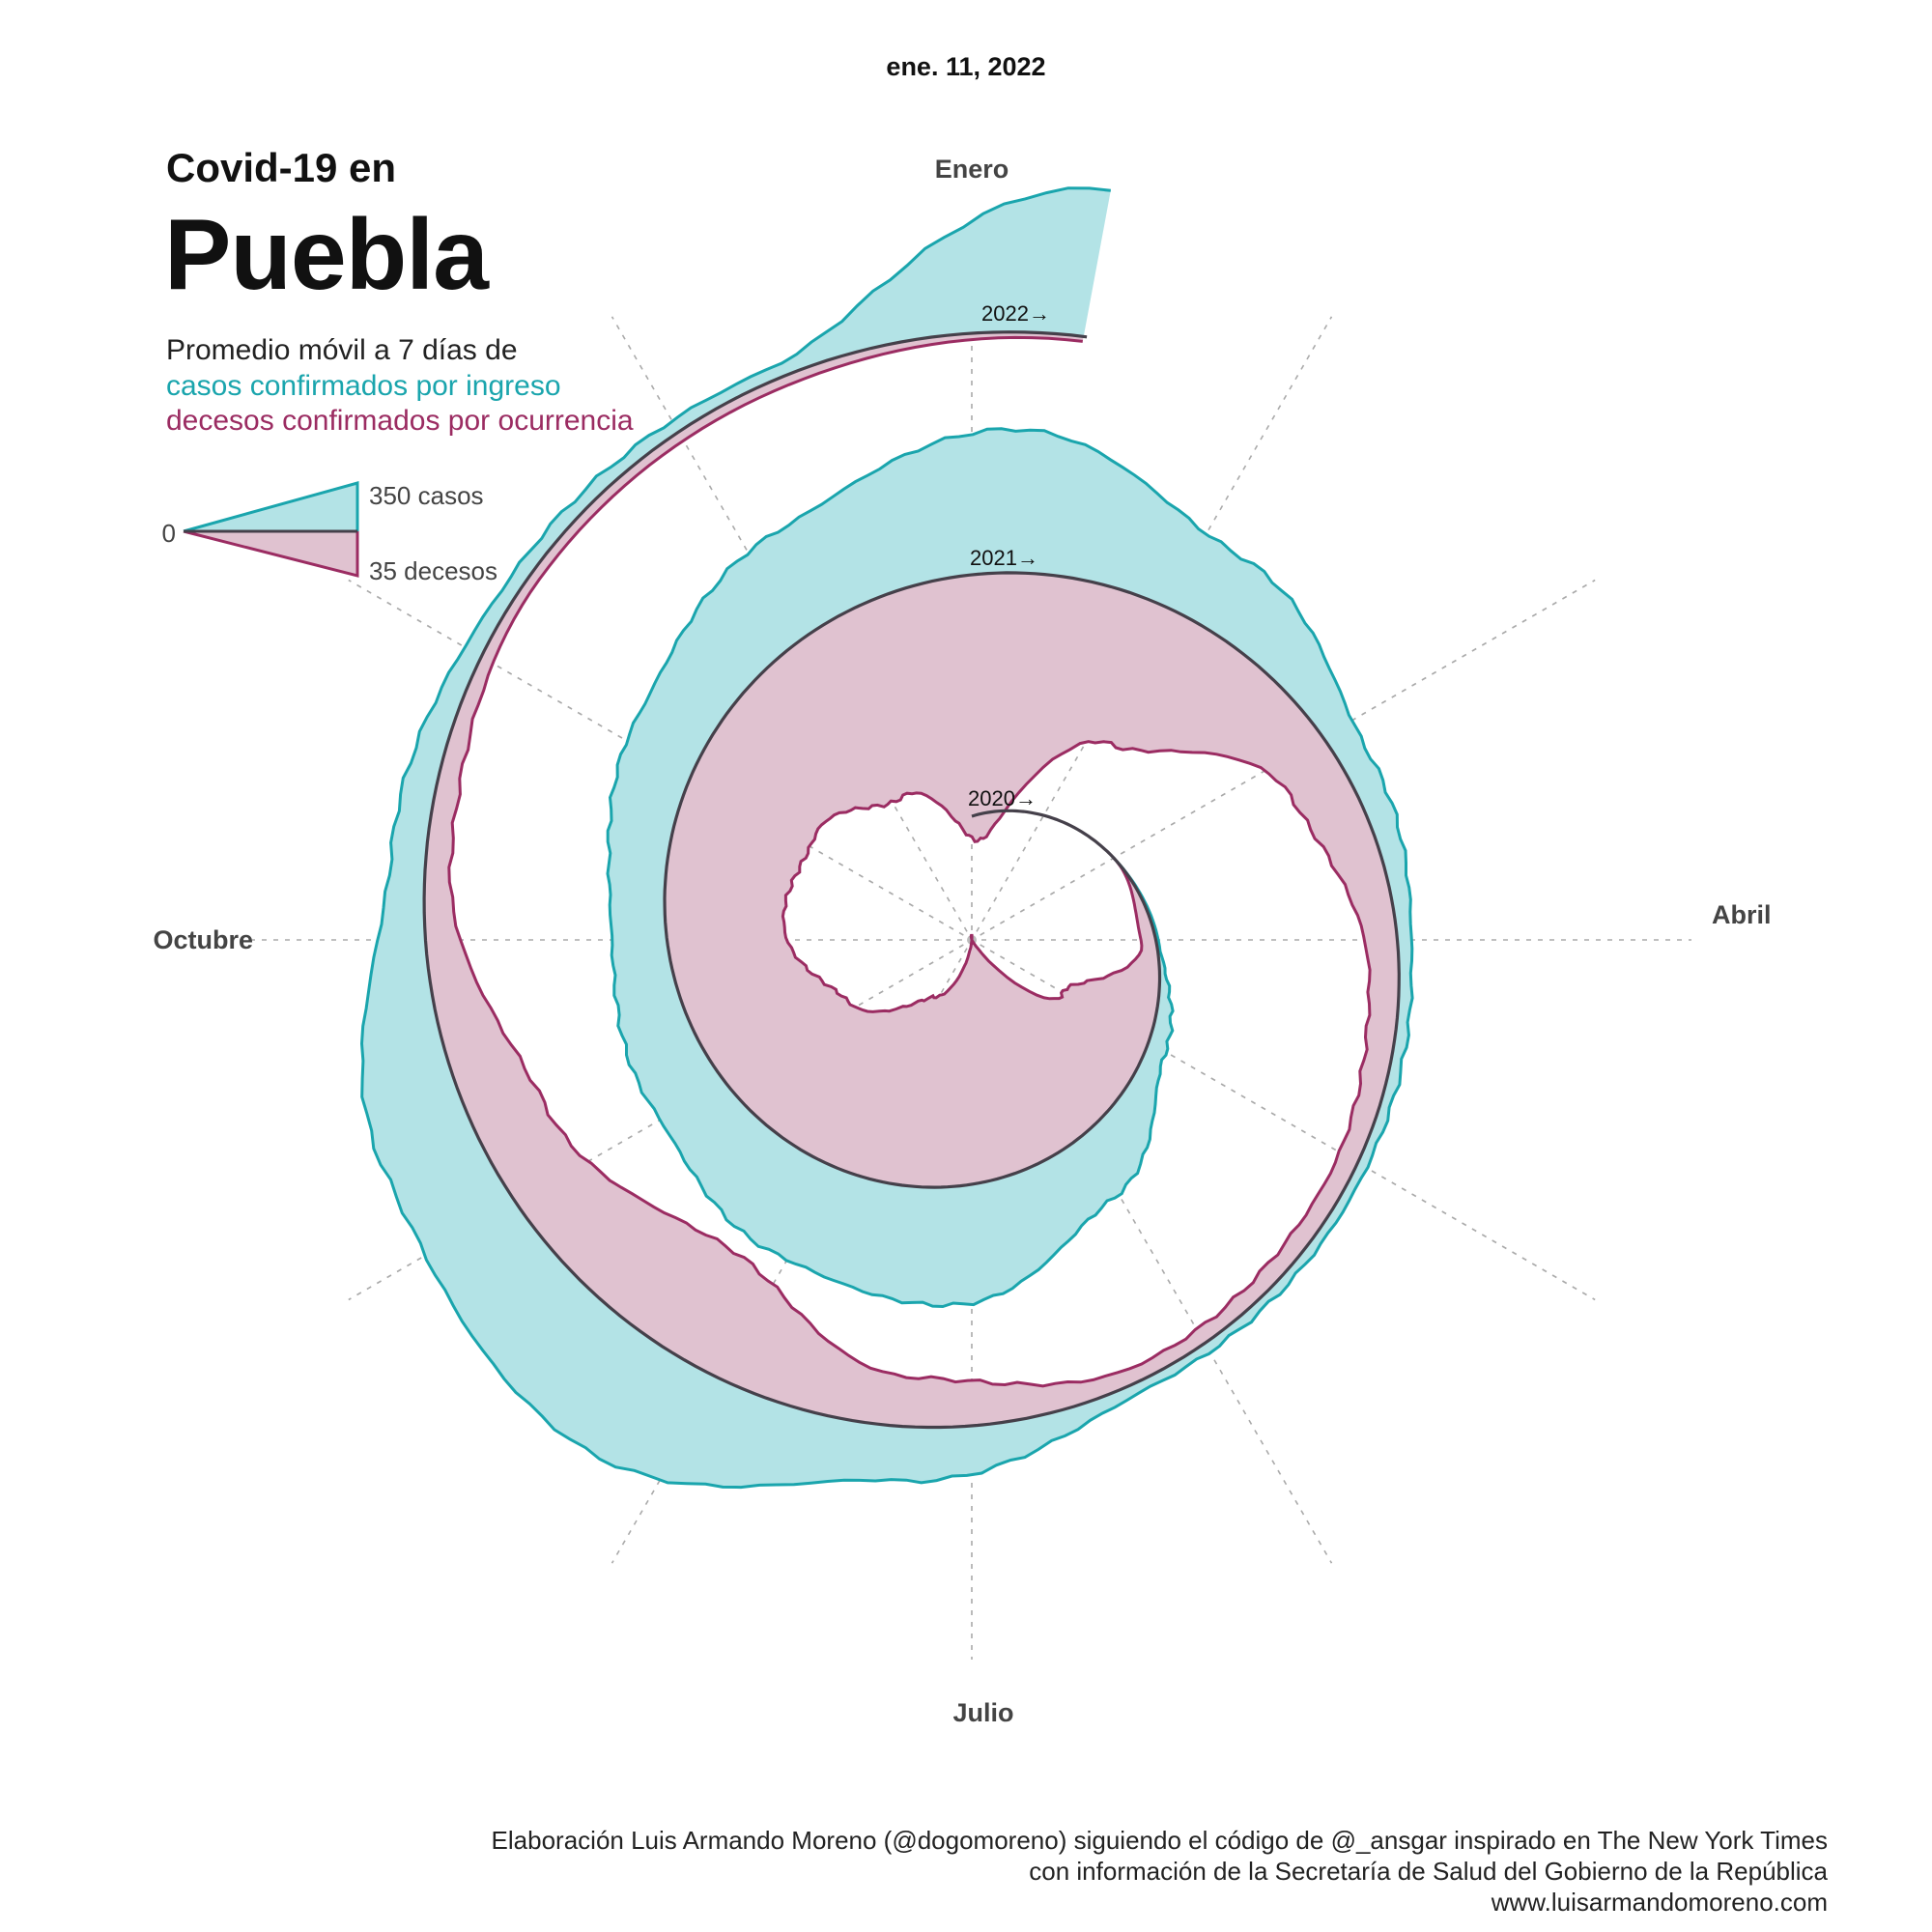 Image resolution: width=1932 pixels, height=1932 pixels. What do you see at coordinates (1015, 313) in the screenshot?
I see `year-label-2022: 2022→` at bounding box center [1015, 313].